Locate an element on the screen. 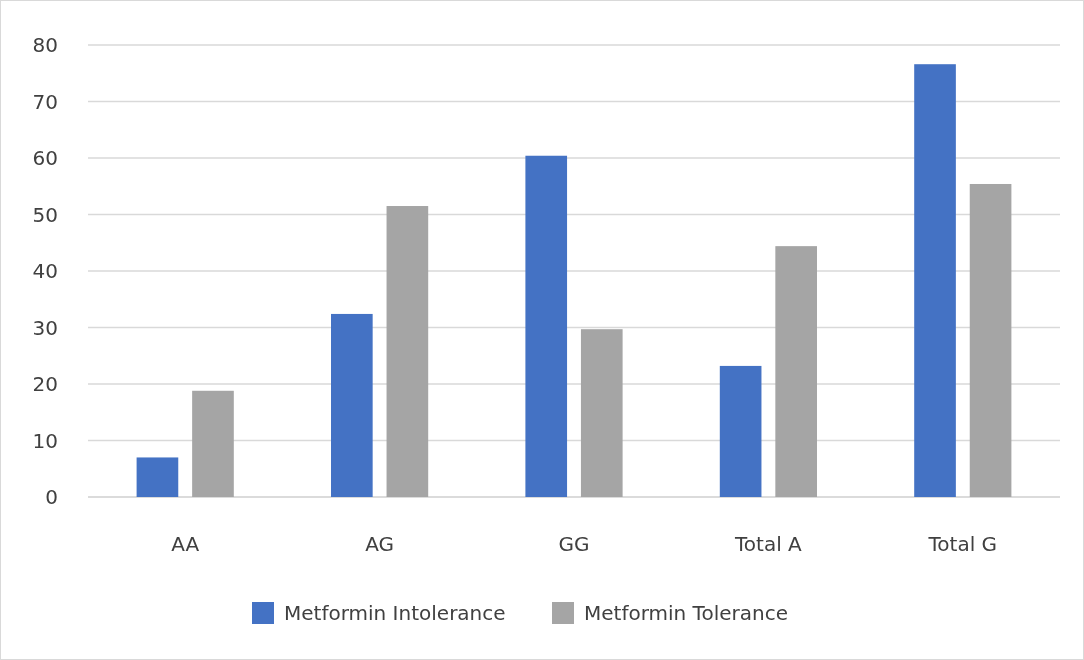 The height and width of the screenshot is (660, 1084). x-tick-label: Total A is located at coordinates (768, 544).